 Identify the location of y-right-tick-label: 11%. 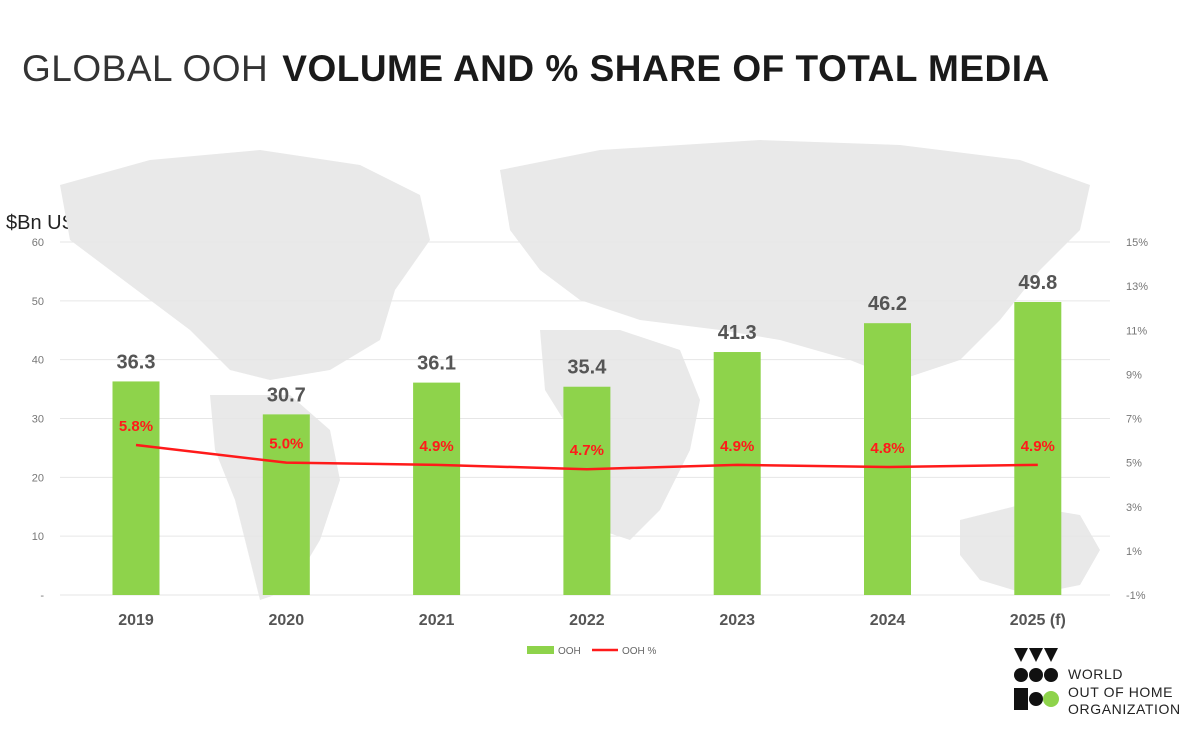
(1136, 331).